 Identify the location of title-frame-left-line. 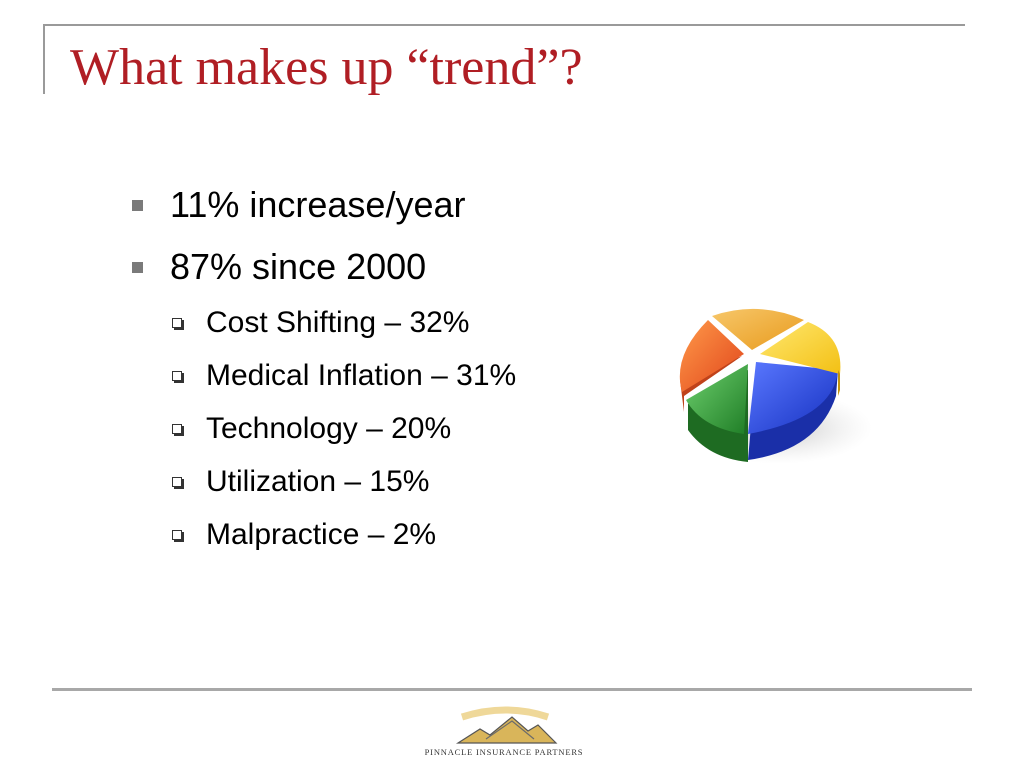
(44, 59).